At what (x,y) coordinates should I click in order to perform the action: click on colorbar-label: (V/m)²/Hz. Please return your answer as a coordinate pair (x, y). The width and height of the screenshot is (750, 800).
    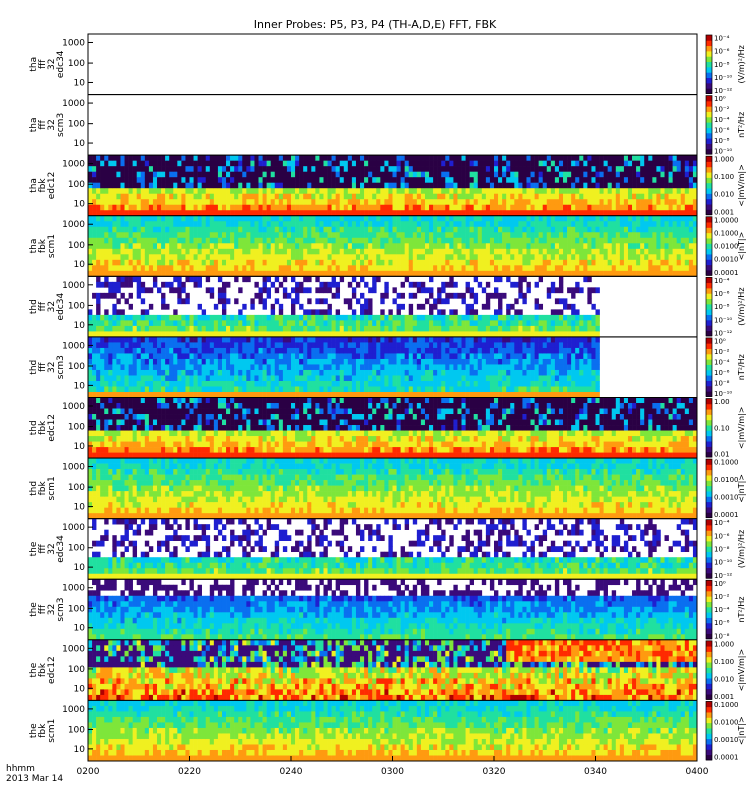
    Looking at the image, I should click on (741, 306).